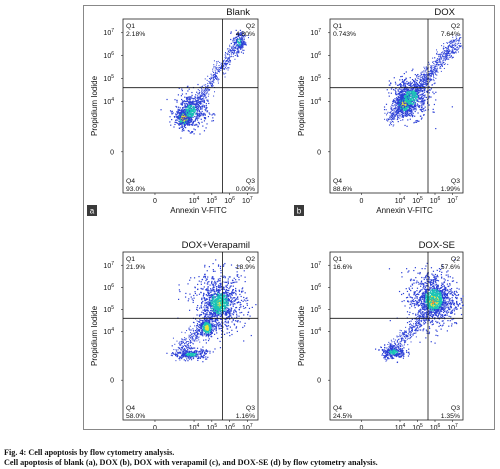 The height and width of the screenshot is (469, 500). I want to click on y-tick-label: 107, so click(108, 32).